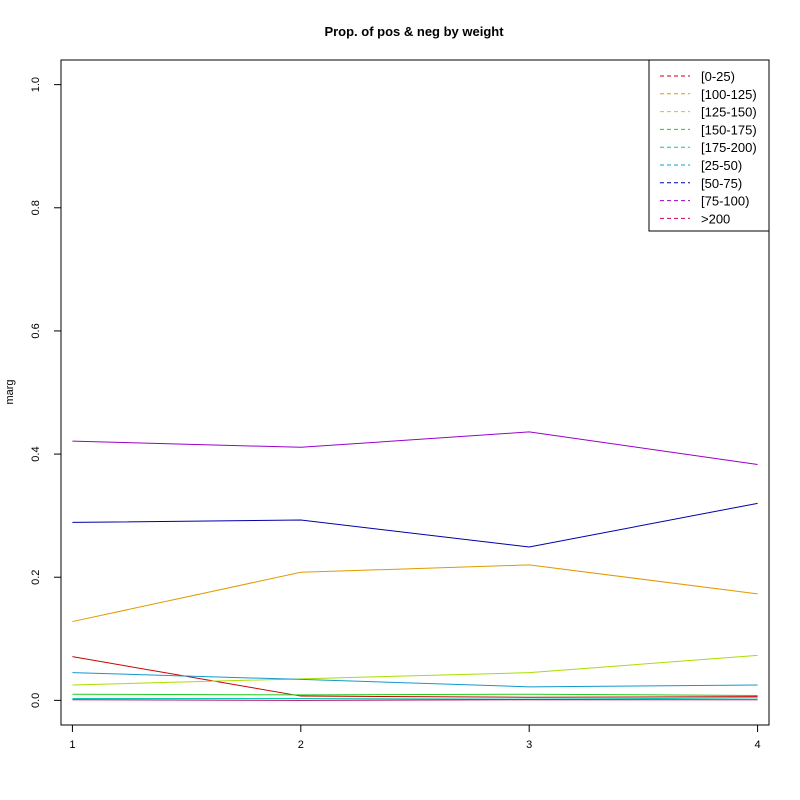 The height and width of the screenshot is (800, 800). I want to click on legend-entry-label: [150-175), so click(729, 129).